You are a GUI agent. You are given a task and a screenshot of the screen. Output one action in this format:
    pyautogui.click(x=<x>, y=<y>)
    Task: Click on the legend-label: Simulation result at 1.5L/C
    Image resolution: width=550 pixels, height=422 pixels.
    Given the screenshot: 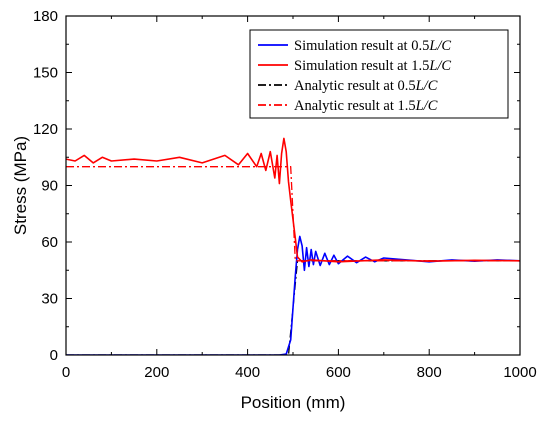 What is the action you would take?
    pyautogui.click(x=372, y=66)
    